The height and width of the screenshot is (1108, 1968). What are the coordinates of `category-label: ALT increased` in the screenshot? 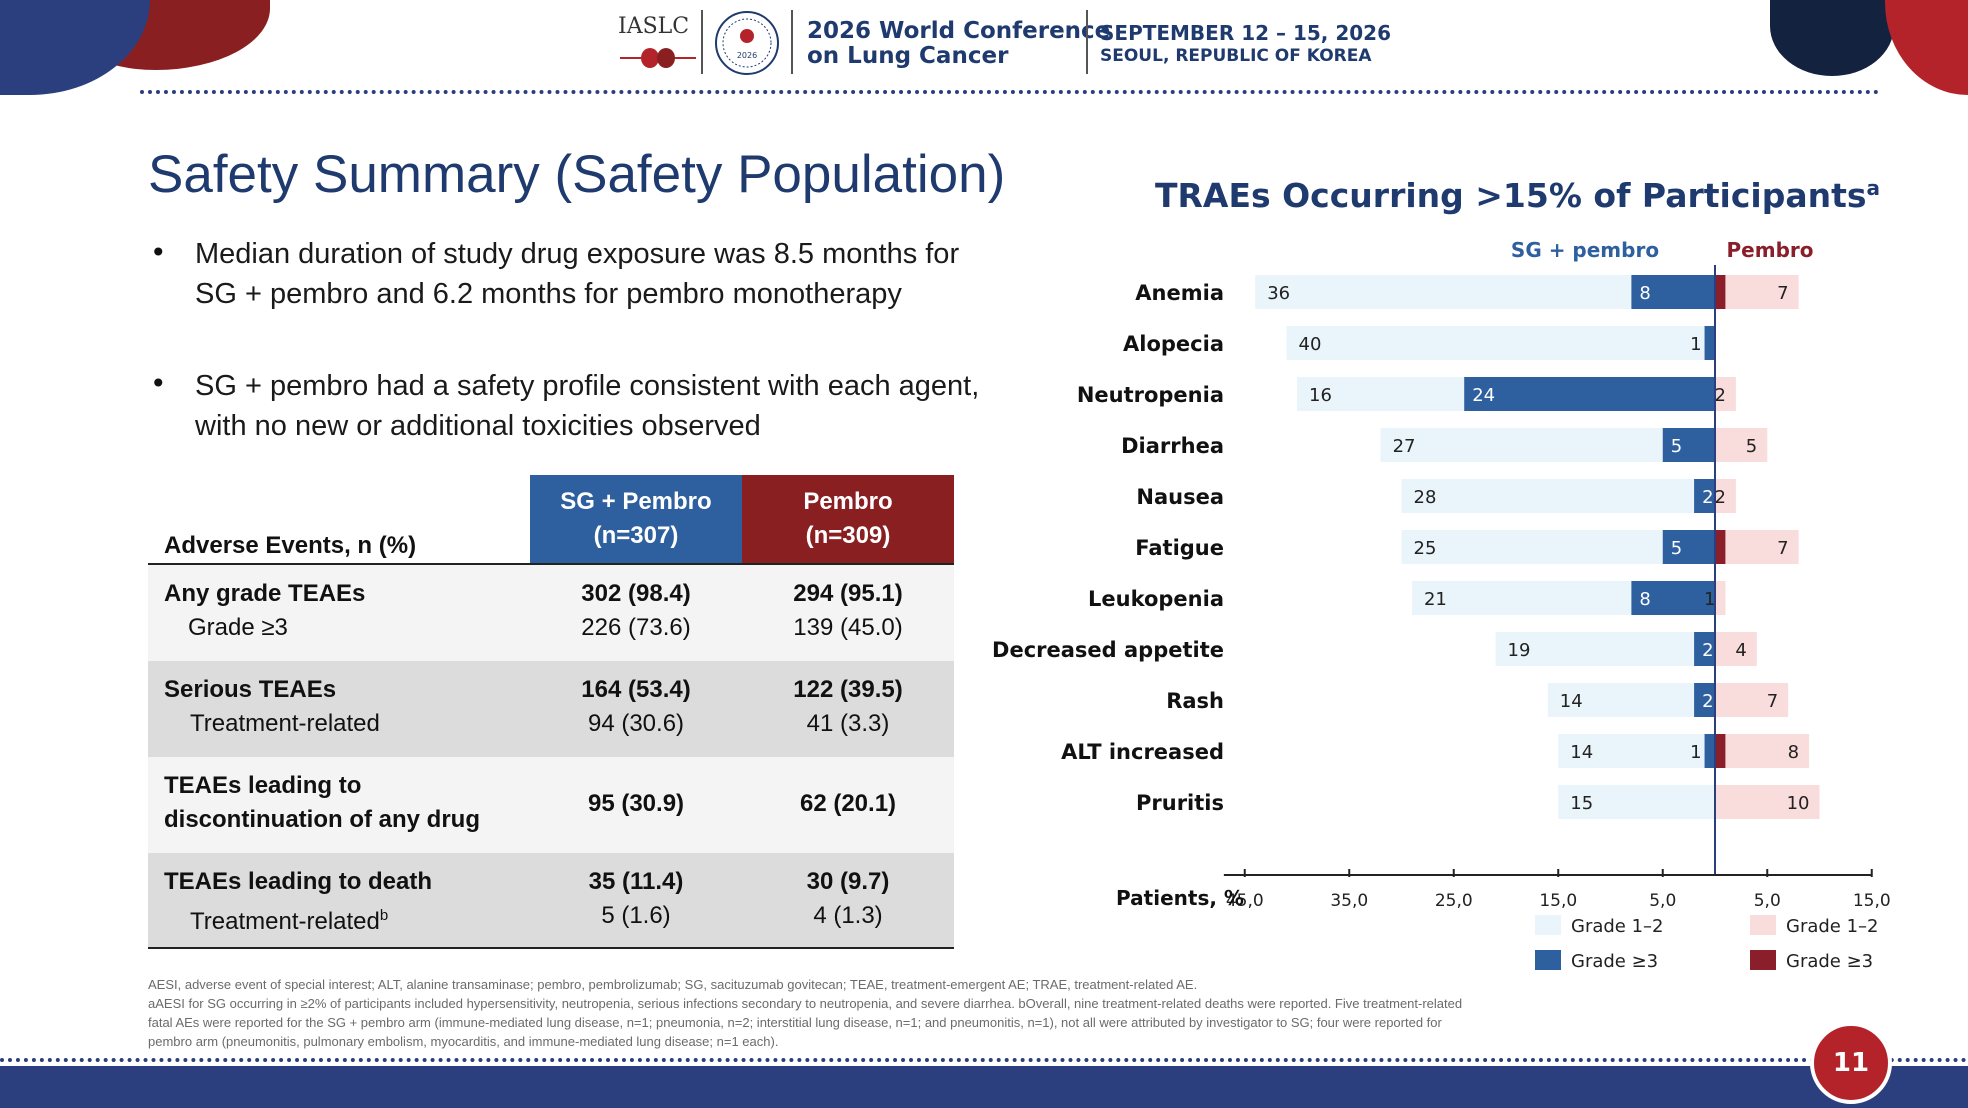 It's located at (1142, 752).